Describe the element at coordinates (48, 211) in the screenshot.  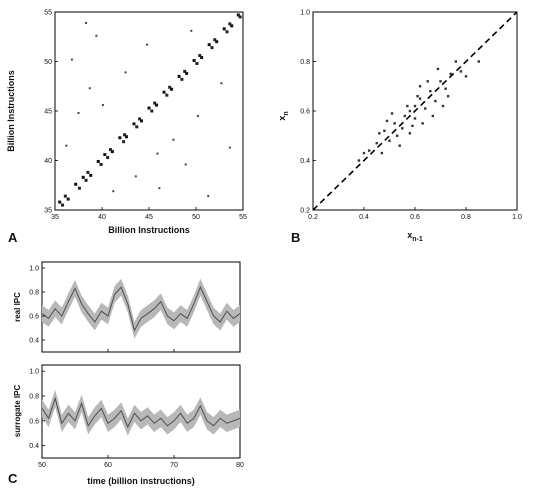
I see `y-tick-label: 35` at that location.